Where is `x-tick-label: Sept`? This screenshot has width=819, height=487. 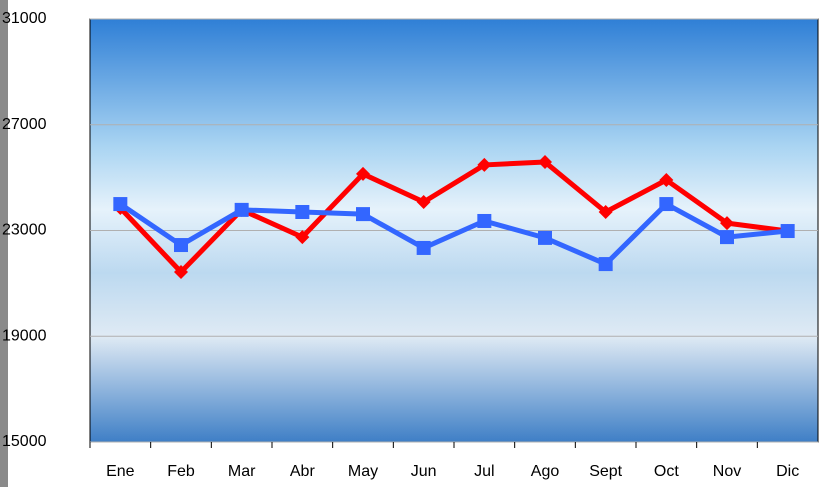 x-tick-label: Sept is located at coordinates (605, 471).